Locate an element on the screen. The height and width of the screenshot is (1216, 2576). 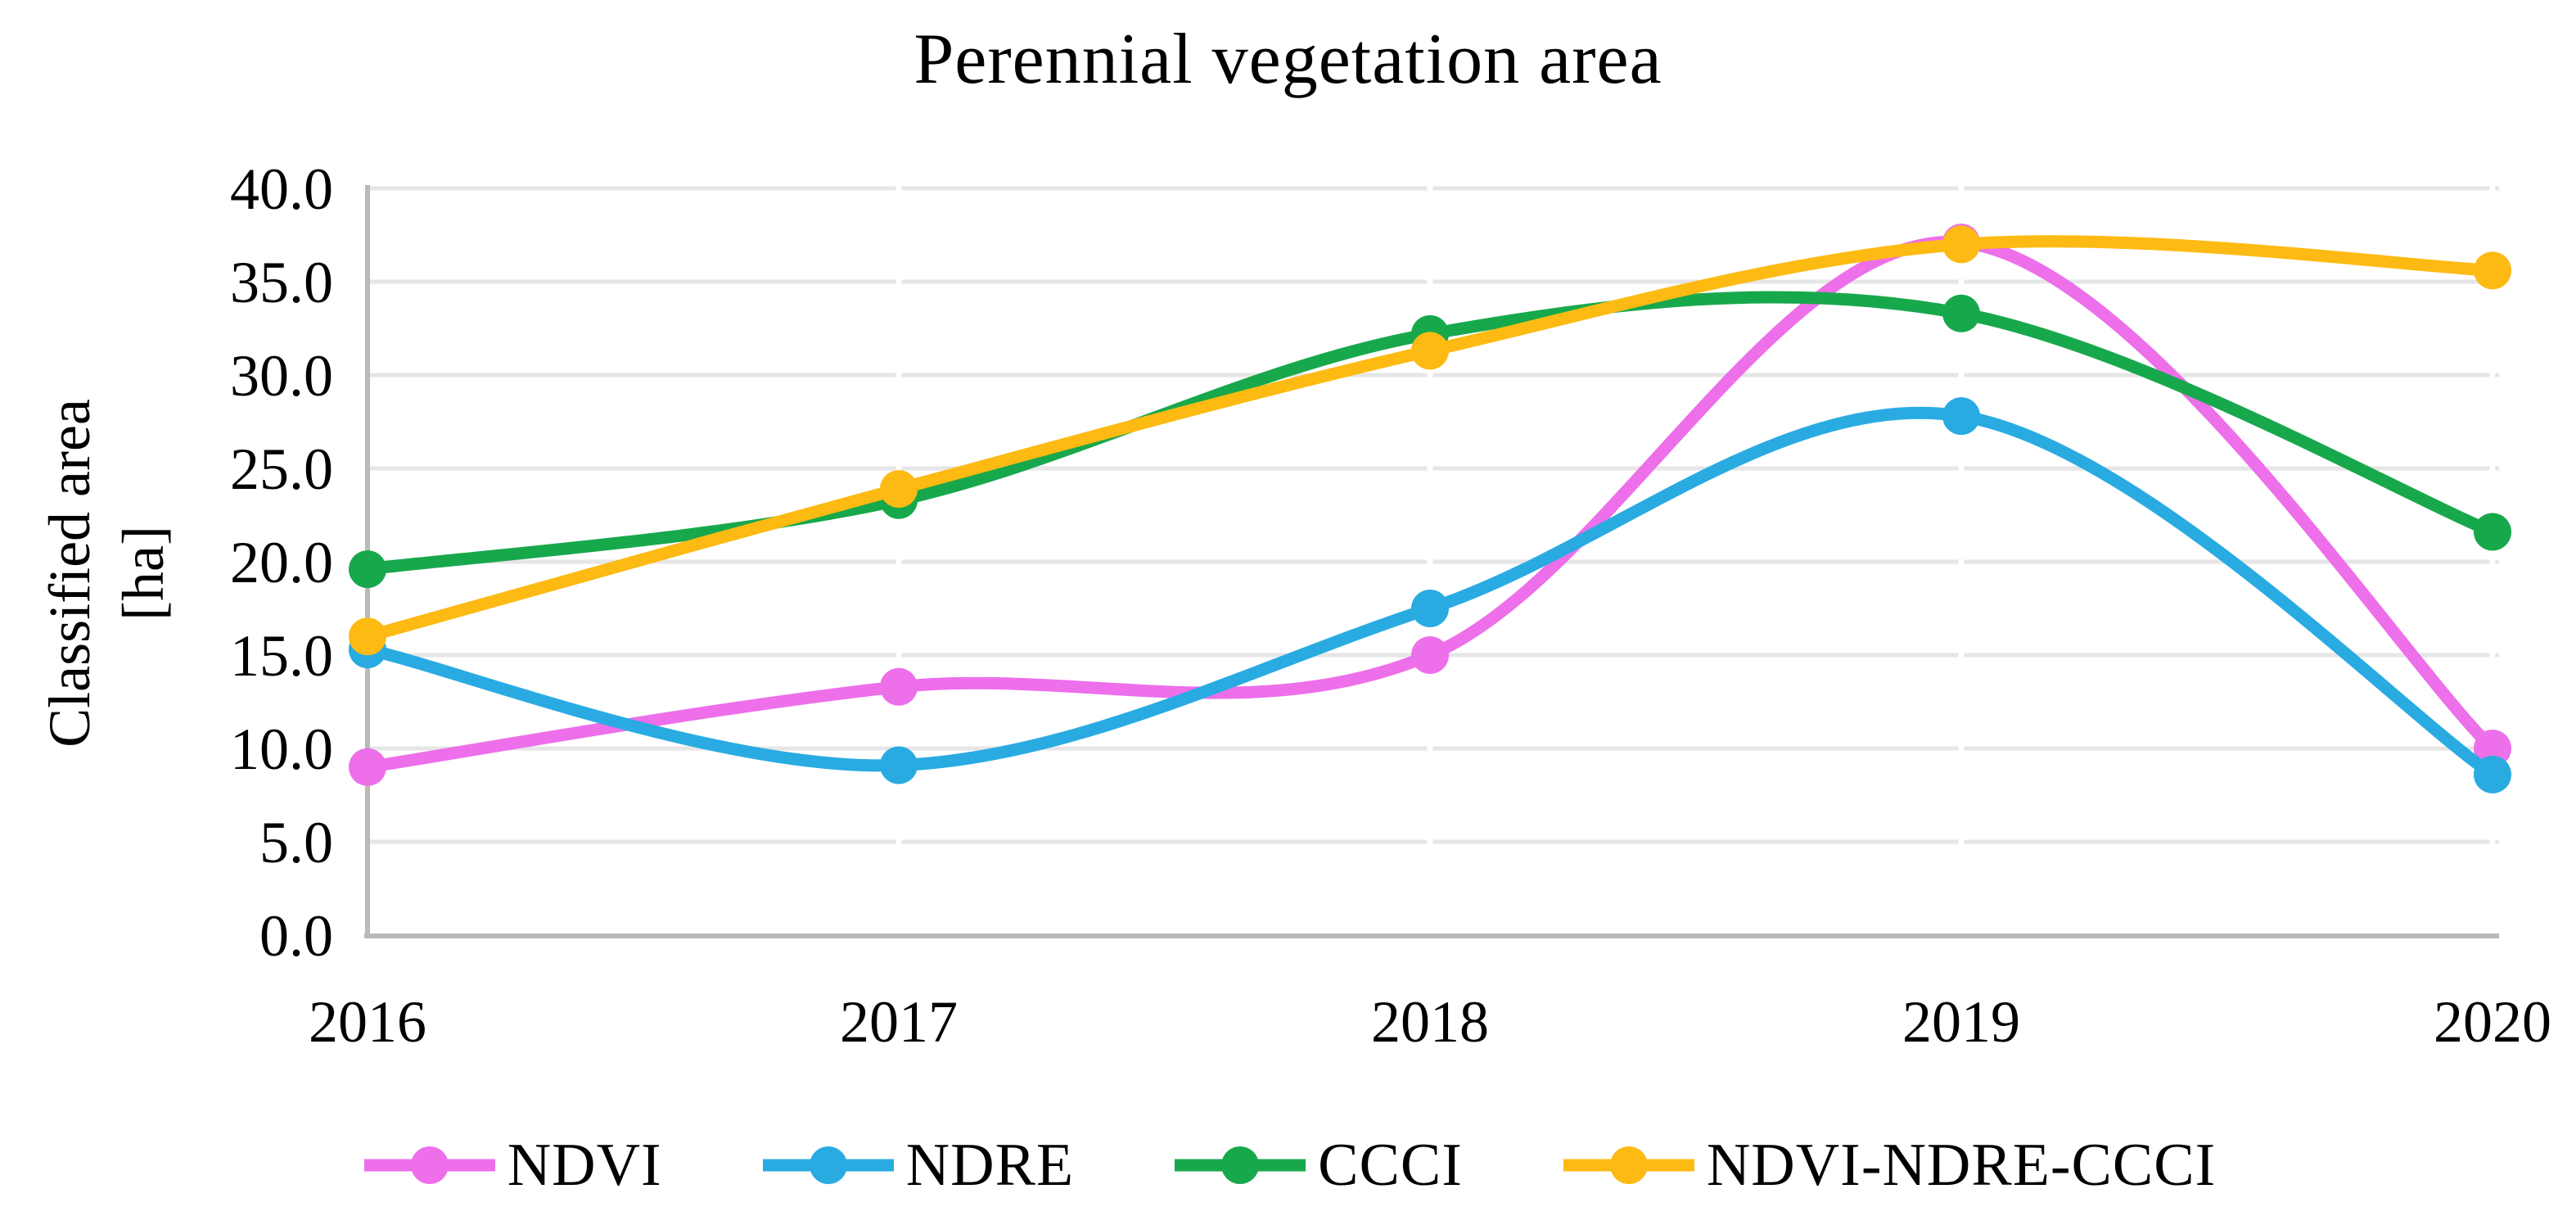
x-tick-label: 2016 is located at coordinates (367, 1022).